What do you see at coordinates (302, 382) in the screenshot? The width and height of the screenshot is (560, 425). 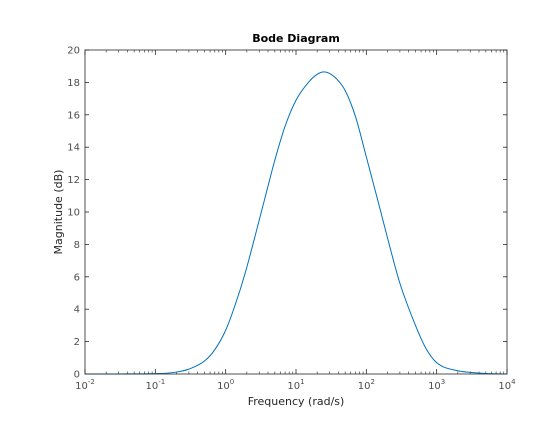 I see `x-tick-exponent: 1` at bounding box center [302, 382].